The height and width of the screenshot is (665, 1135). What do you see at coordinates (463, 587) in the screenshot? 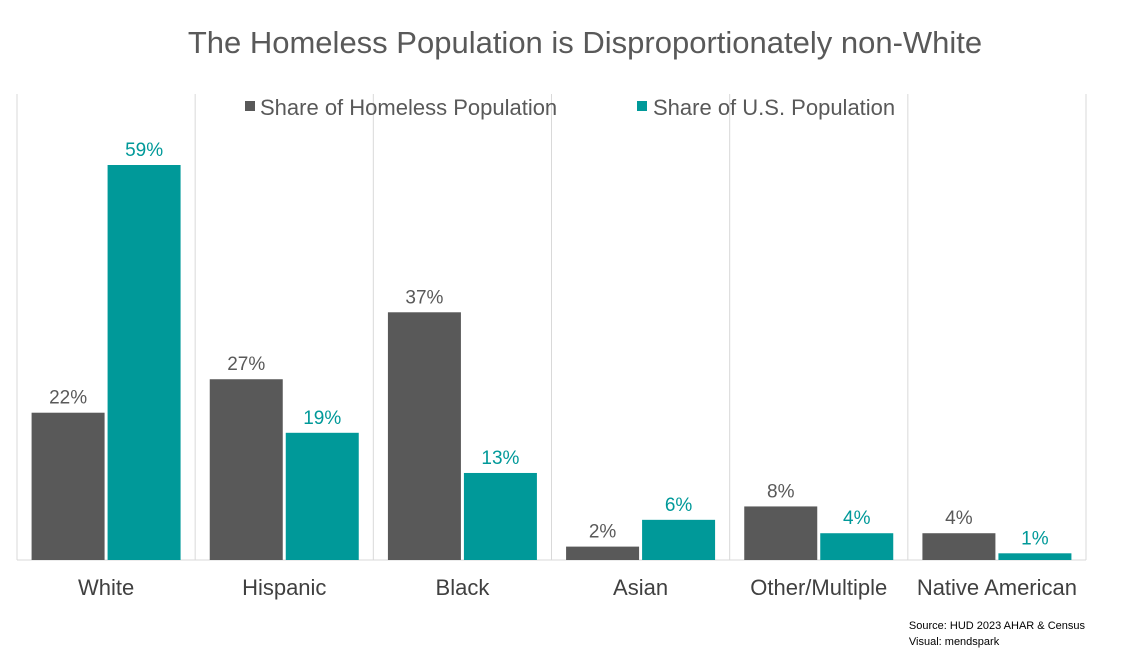
I see `x-tick-label: Black` at bounding box center [463, 587].